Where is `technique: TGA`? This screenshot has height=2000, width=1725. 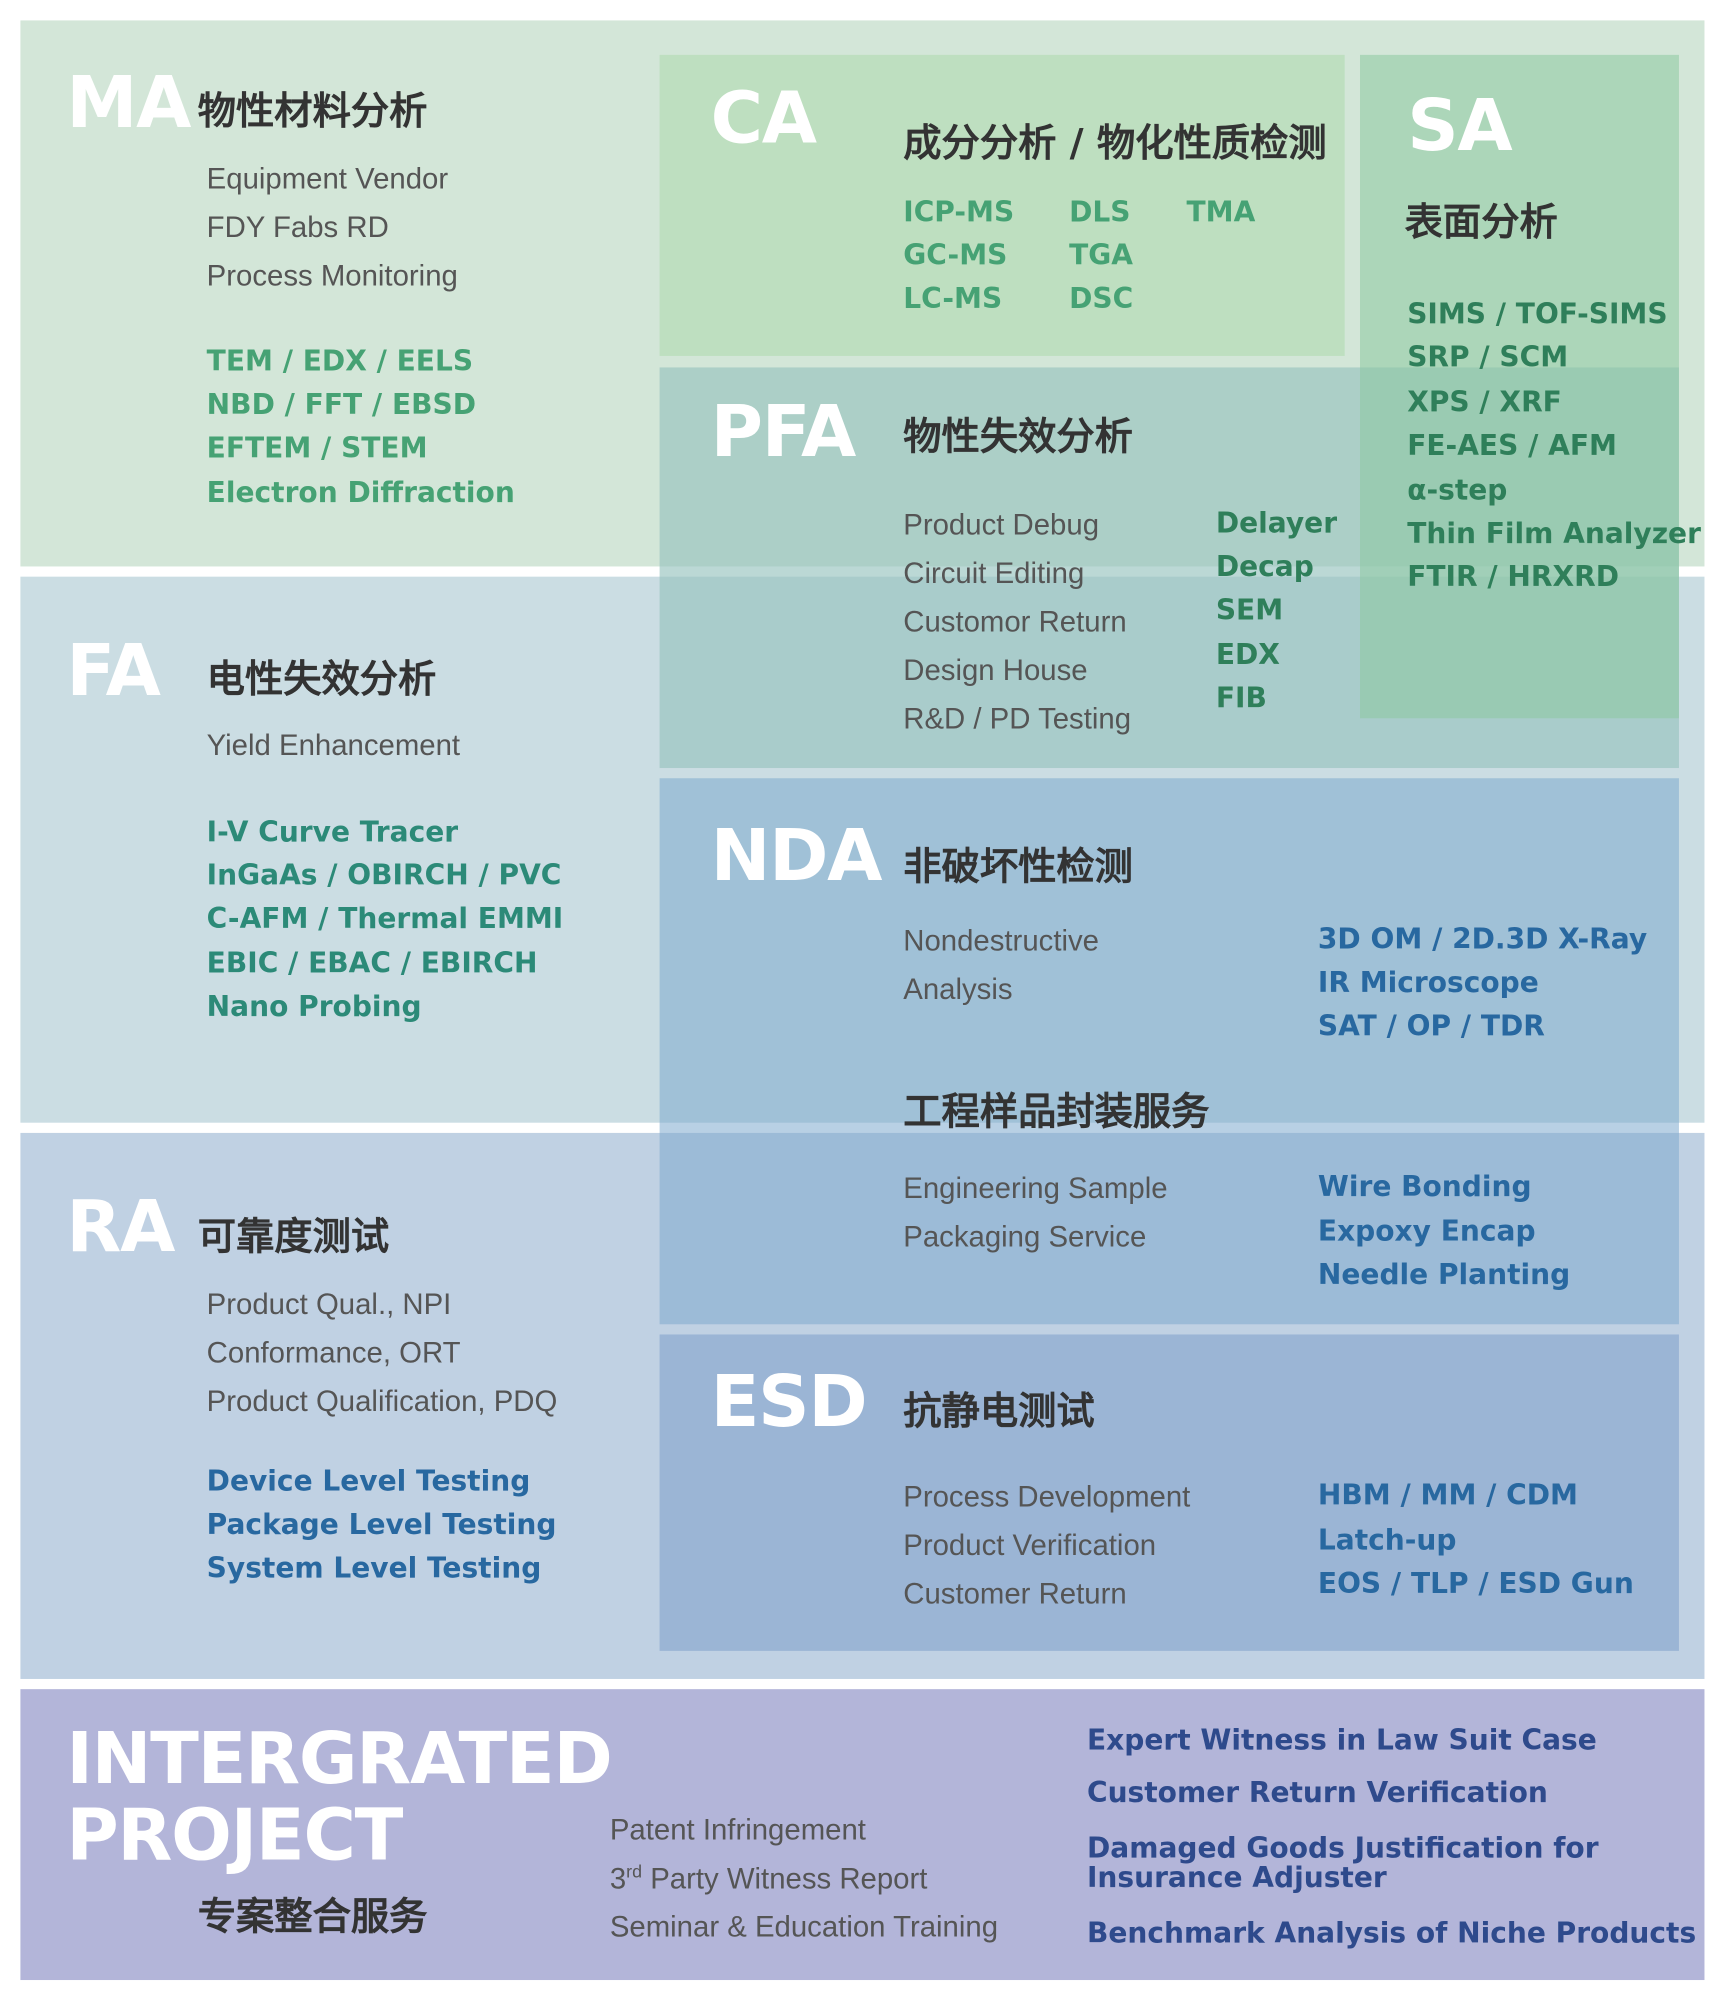
technique: TGA is located at coordinates (1101, 256).